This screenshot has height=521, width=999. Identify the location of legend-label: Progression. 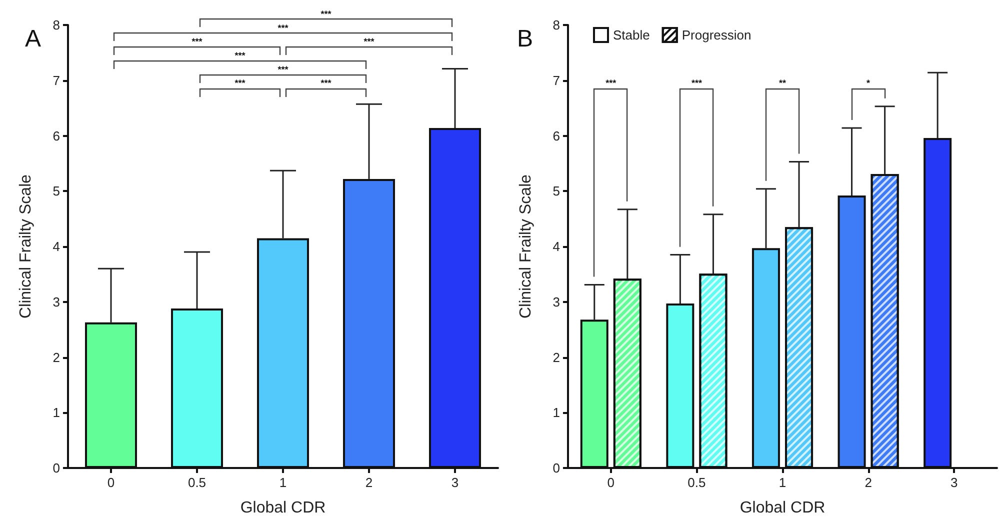
(717, 35).